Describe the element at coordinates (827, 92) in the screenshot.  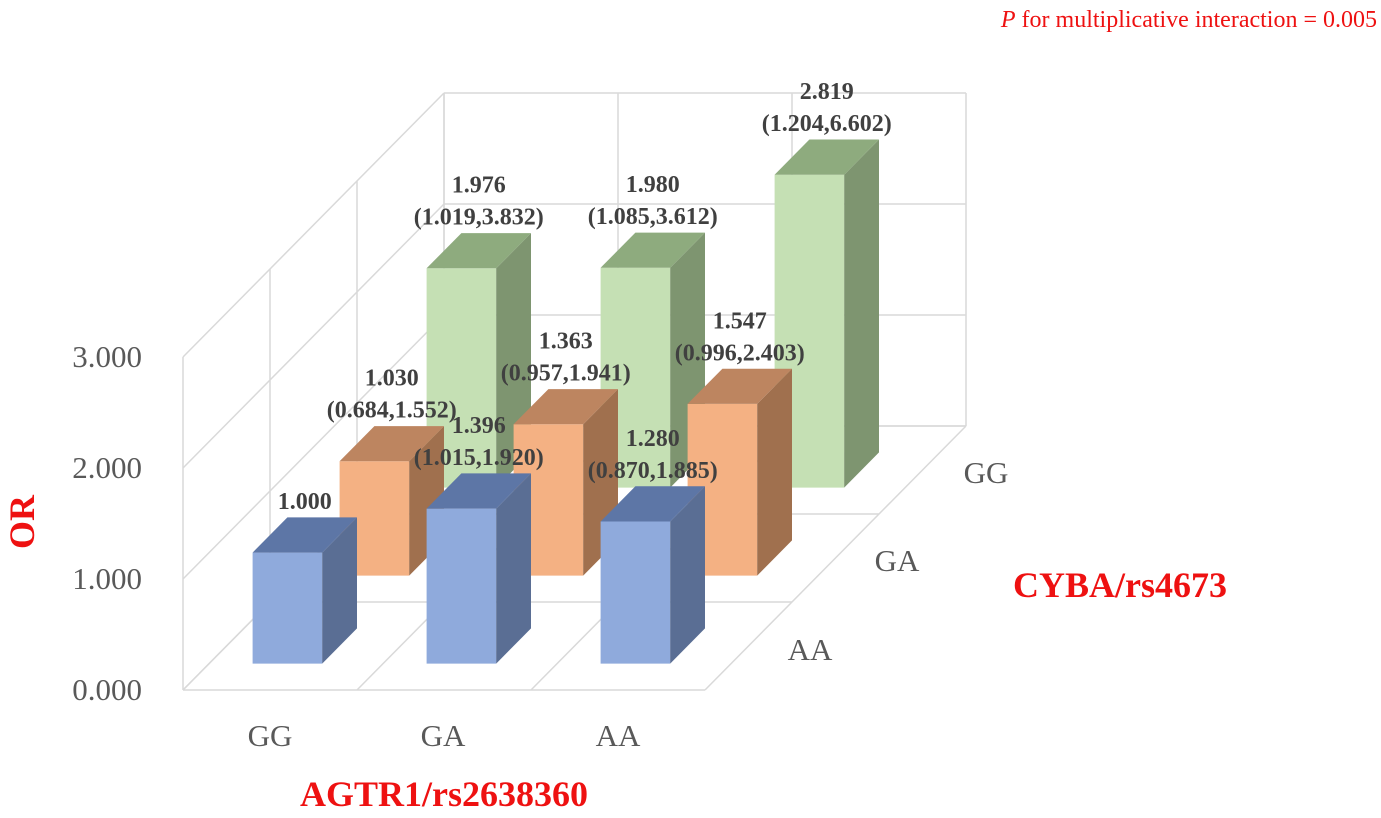
I see `or-value: 2.819` at that location.